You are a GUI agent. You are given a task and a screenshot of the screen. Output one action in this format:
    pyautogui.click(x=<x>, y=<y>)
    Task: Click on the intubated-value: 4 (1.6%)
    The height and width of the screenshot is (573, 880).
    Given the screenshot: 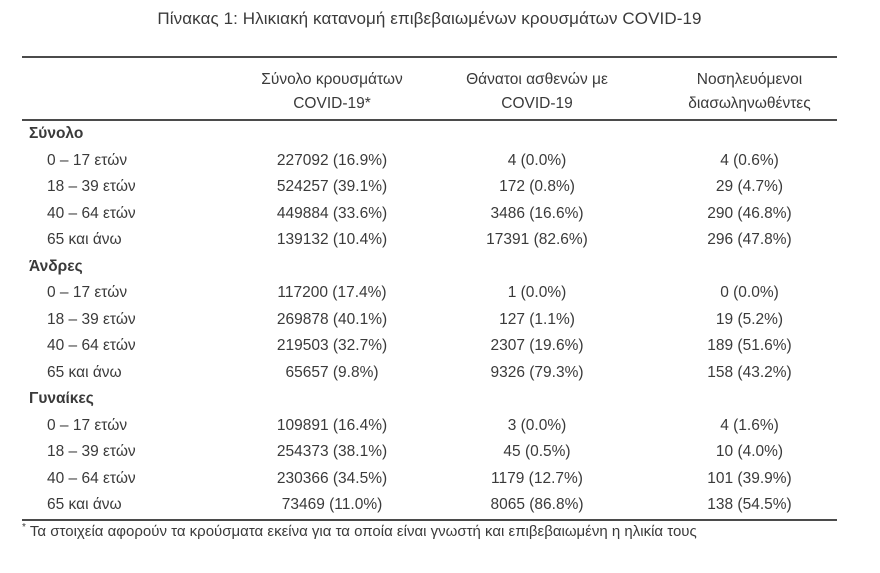 What is the action you would take?
    pyautogui.click(x=749, y=425)
    